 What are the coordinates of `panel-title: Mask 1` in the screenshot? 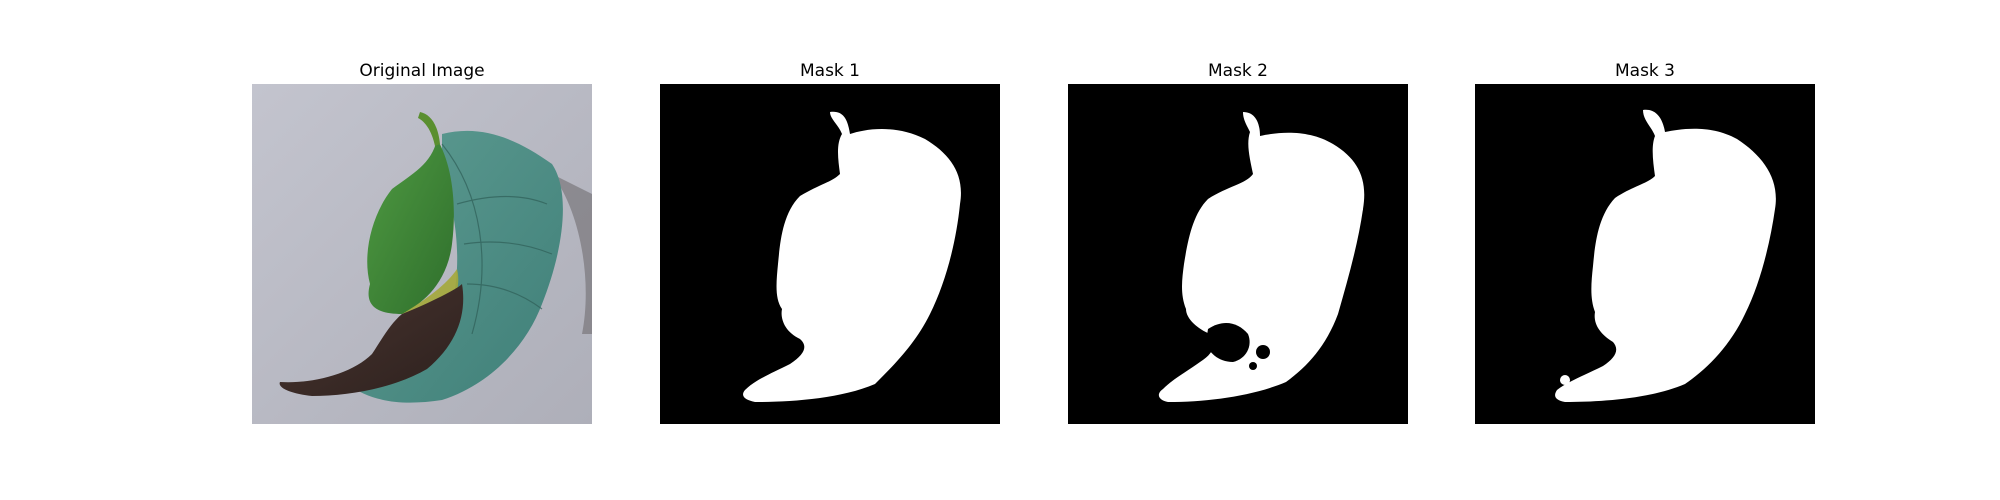 It's located at (829, 71).